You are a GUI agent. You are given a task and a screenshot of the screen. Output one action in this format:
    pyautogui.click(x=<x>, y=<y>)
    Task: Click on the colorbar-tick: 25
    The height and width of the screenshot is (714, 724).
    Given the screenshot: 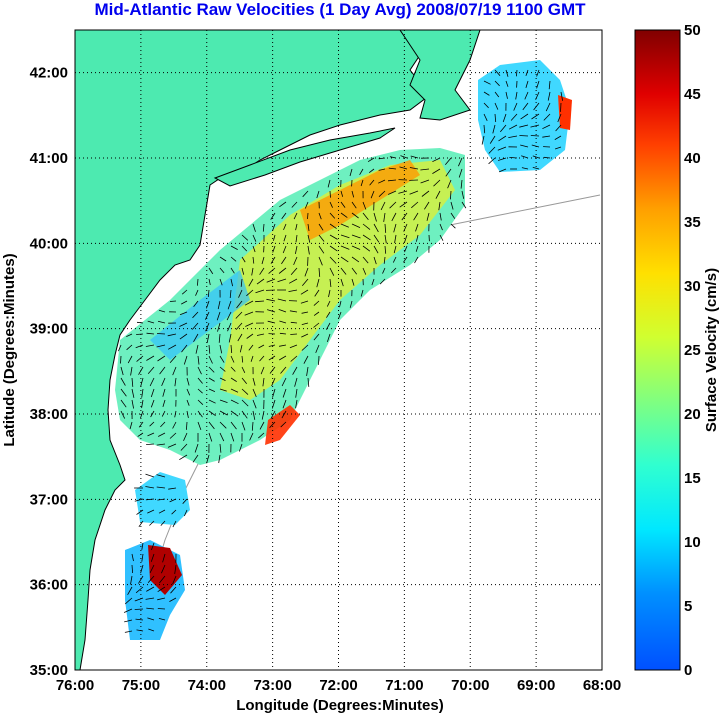 What is the action you would take?
    pyautogui.click(x=692, y=350)
    